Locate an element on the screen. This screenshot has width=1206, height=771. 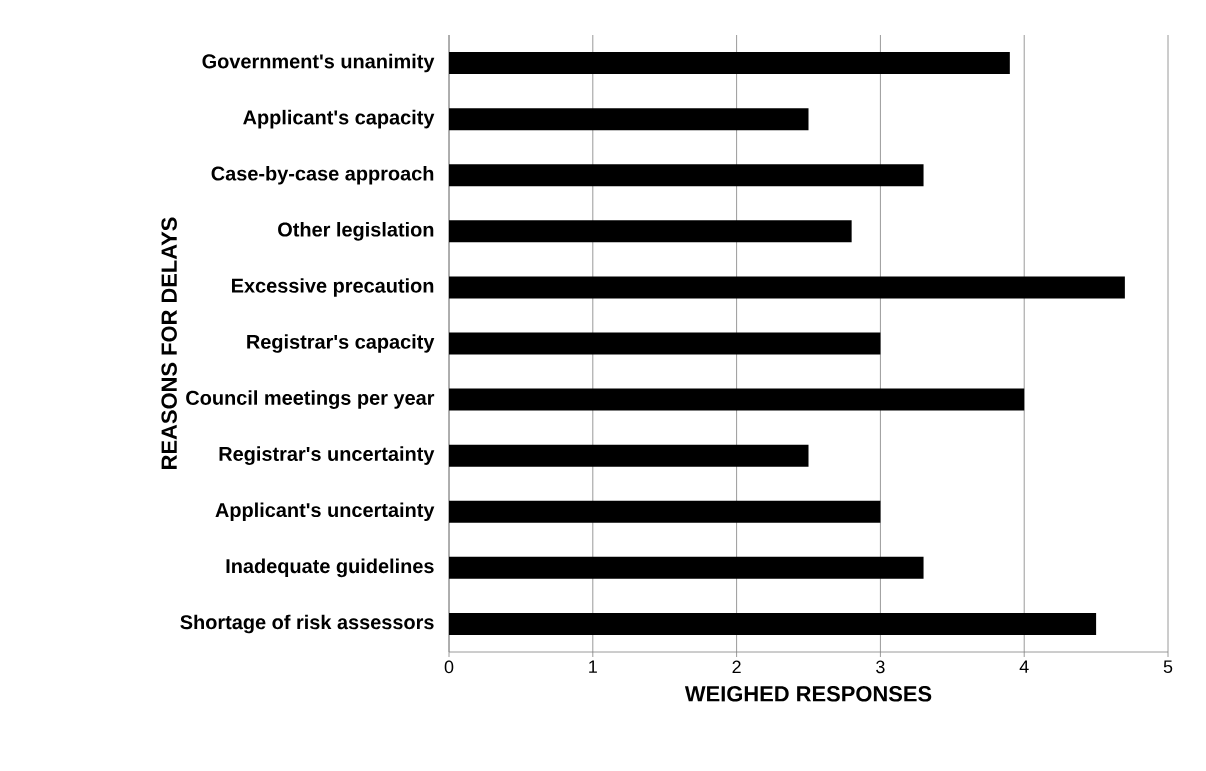
x-tick-label: 1 is located at coordinates (593, 666).